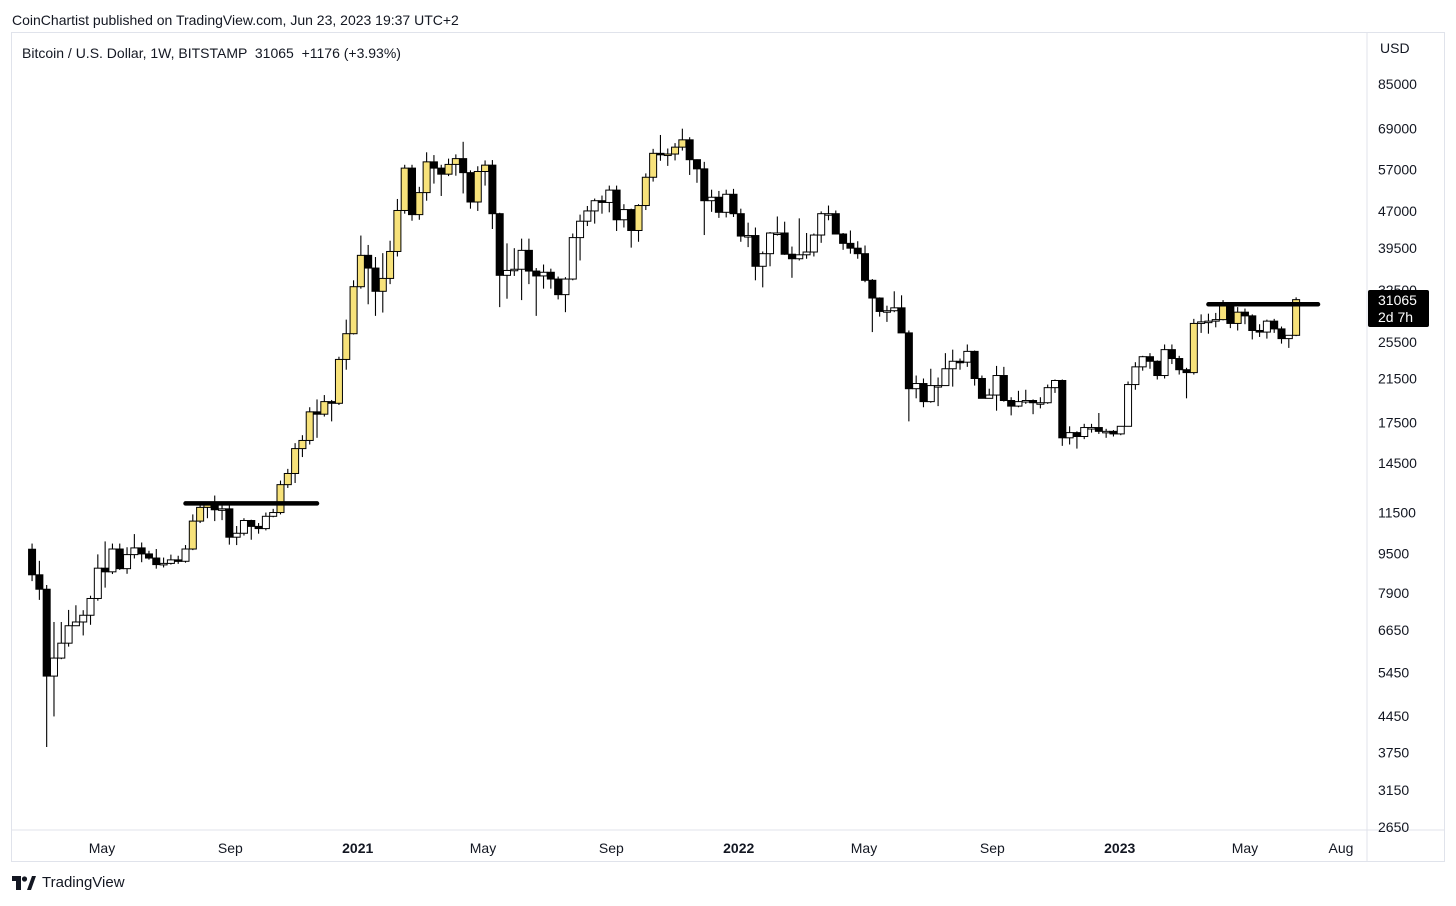  What do you see at coordinates (1395, 48) in the screenshot?
I see `currency-label: USD` at bounding box center [1395, 48].